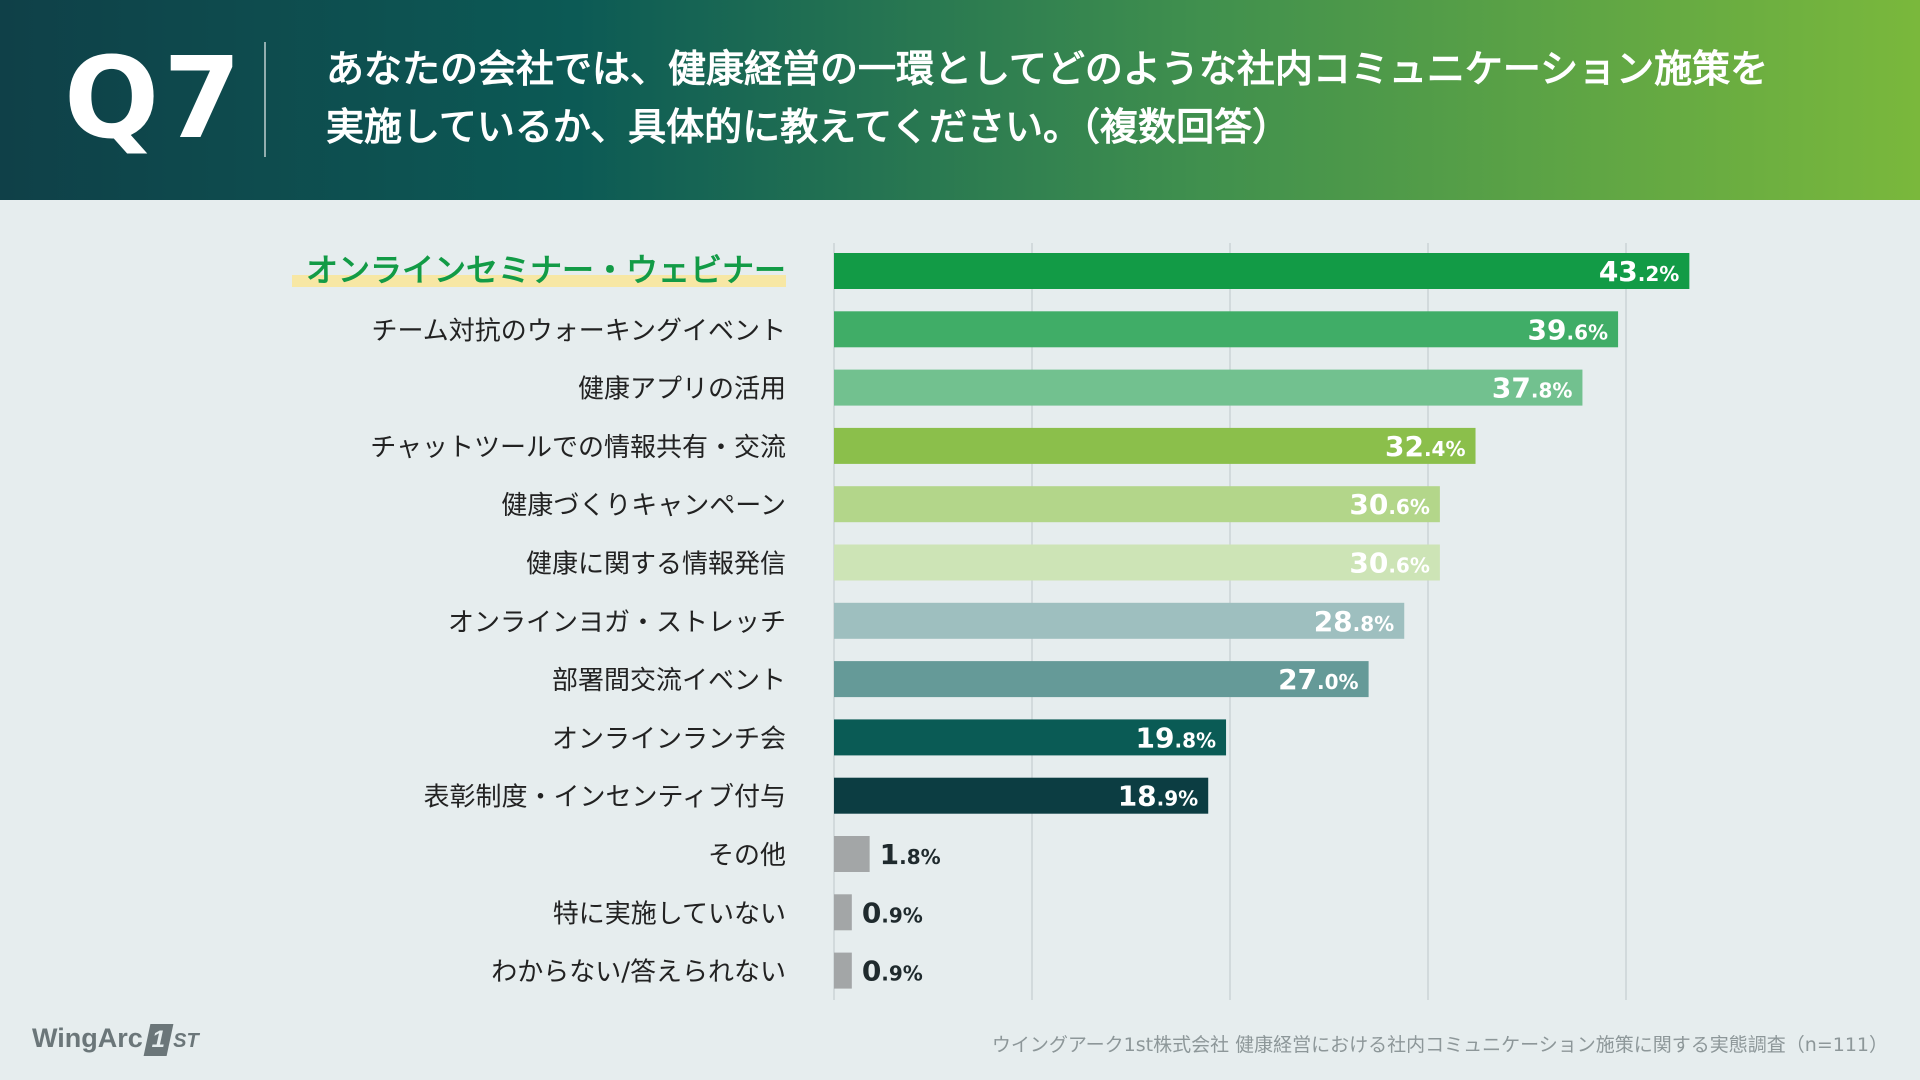  I want to click on value-label-integer: 37, so click(1511, 388).